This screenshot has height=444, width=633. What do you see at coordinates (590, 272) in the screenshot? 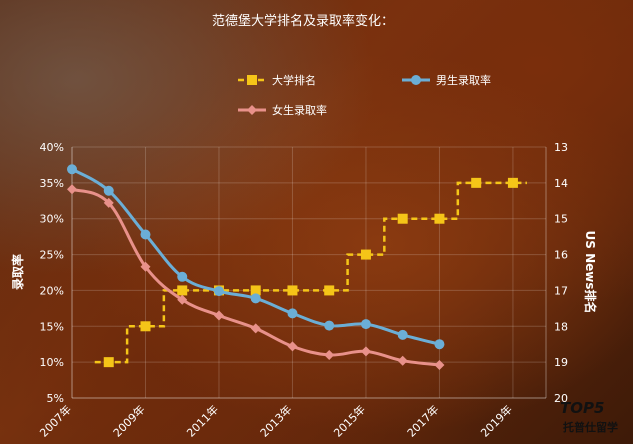
I see `y2-axis-title: US News排名` at bounding box center [590, 272].